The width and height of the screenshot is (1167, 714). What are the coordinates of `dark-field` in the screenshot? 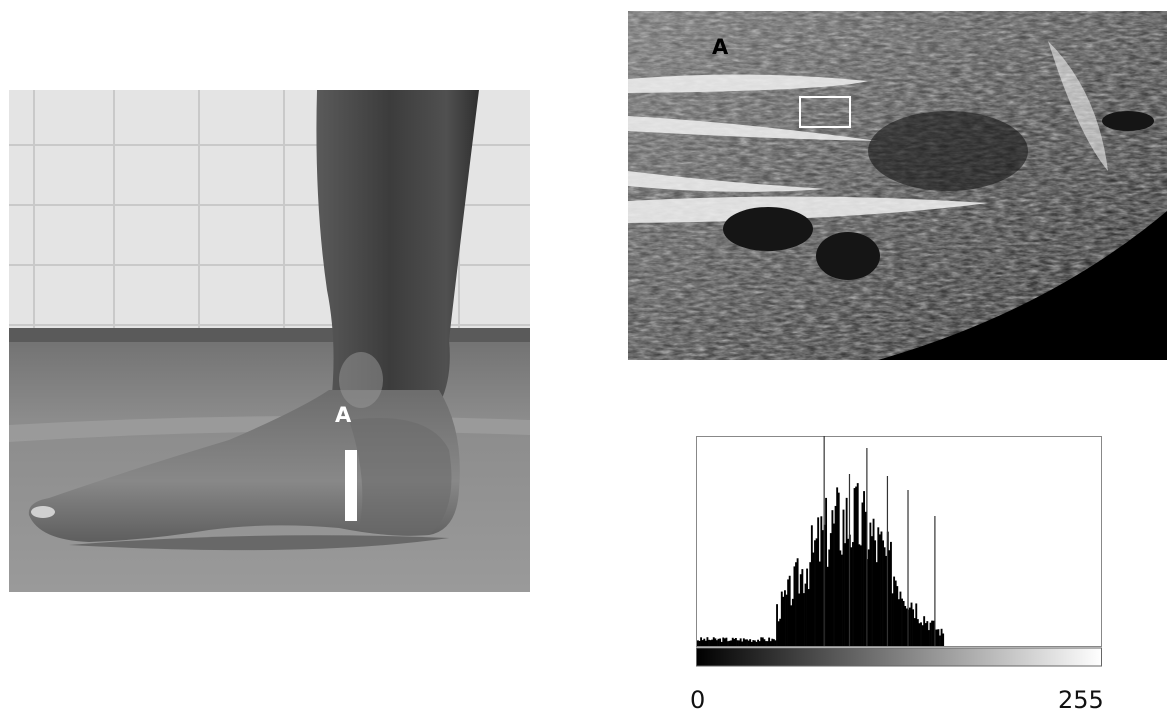 It's located at (1022, 285).